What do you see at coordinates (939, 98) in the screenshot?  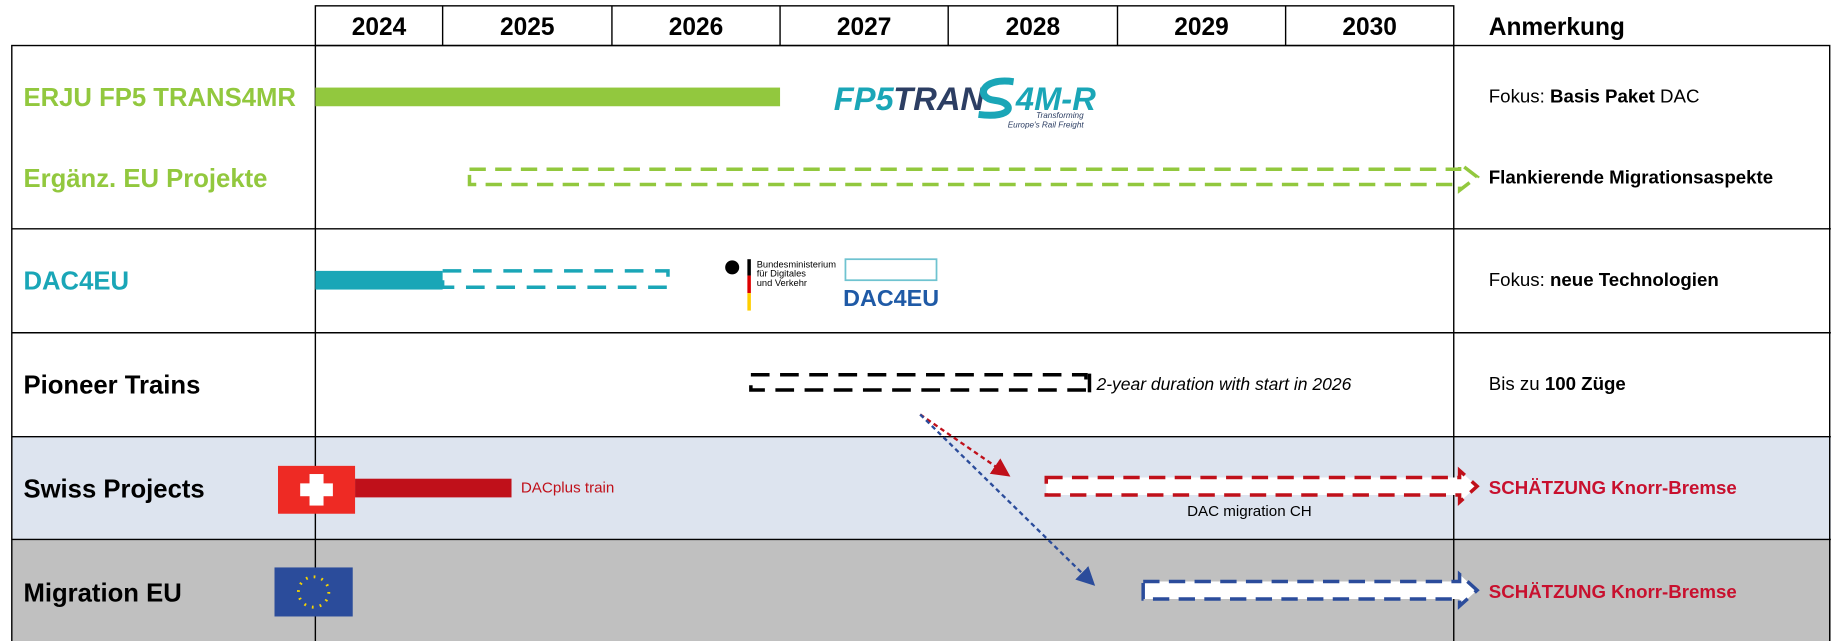 I see `logo-text: TRAN` at bounding box center [939, 98].